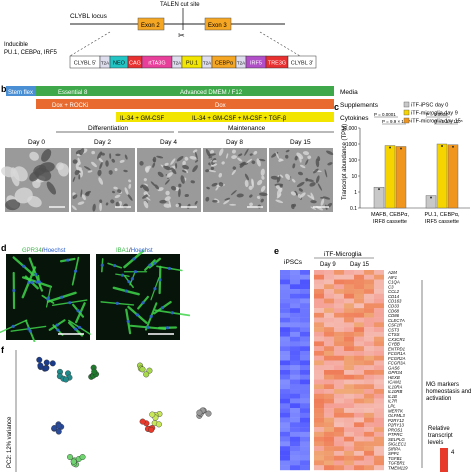 Image resolution: width=474 pixels, height=474 pixels. What do you see at coordinates (395, 325) in the screenshot?
I see `gene-label-csf1r: CSF1R` at bounding box center [395, 325].